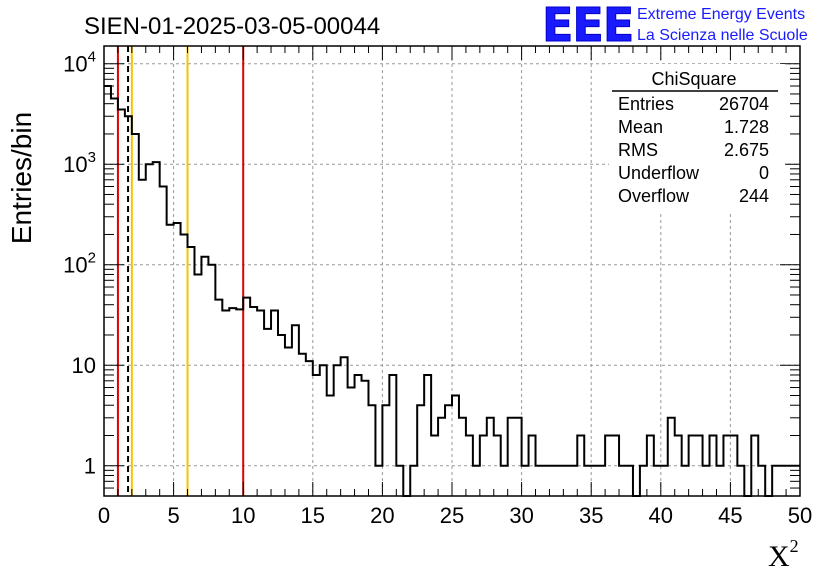  What do you see at coordinates (640, 127) in the screenshot?
I see `stats-row-label: Mean` at bounding box center [640, 127].